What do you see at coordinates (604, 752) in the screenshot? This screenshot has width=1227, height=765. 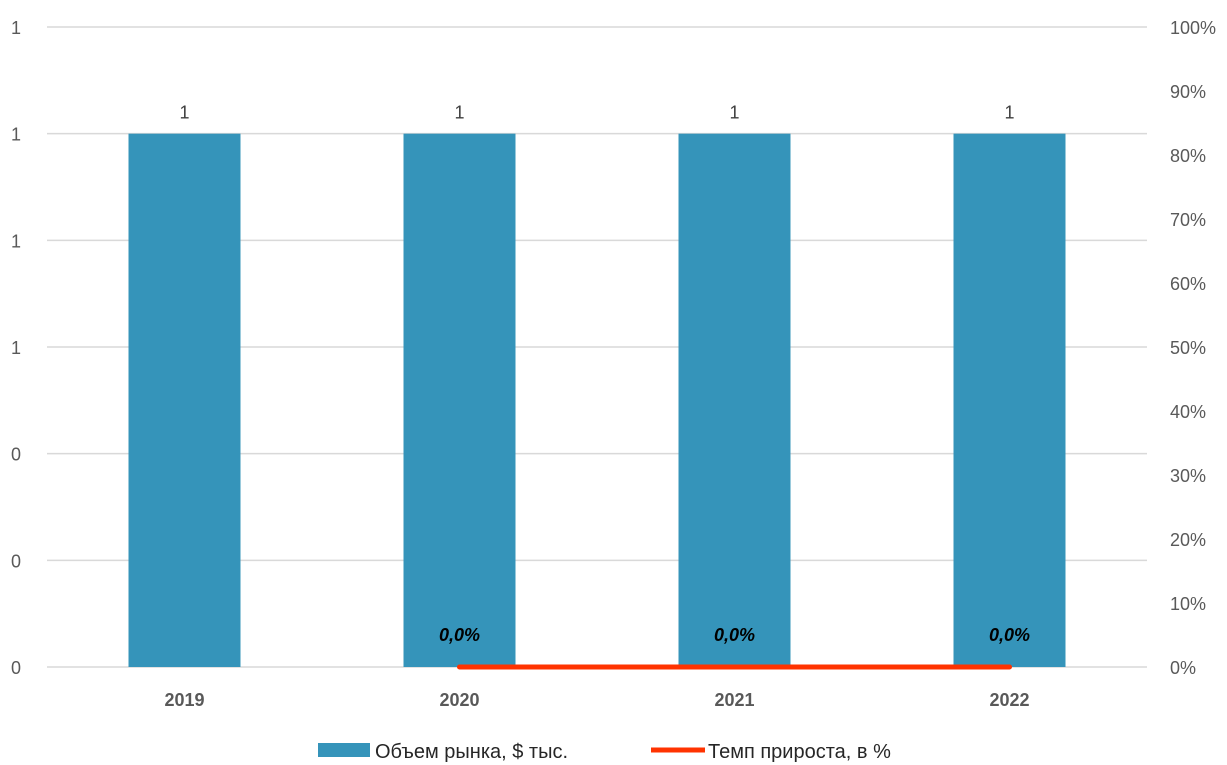 I see `legend: Объем рынка, $ тыс. Темп прироста, в %` at bounding box center [604, 752].